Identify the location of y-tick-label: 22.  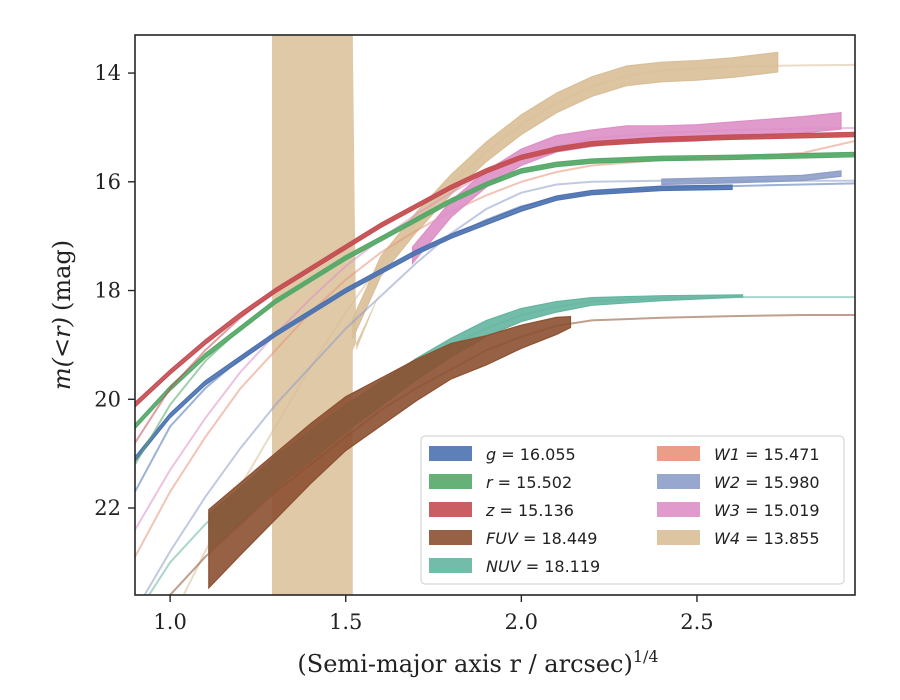
(107, 508).